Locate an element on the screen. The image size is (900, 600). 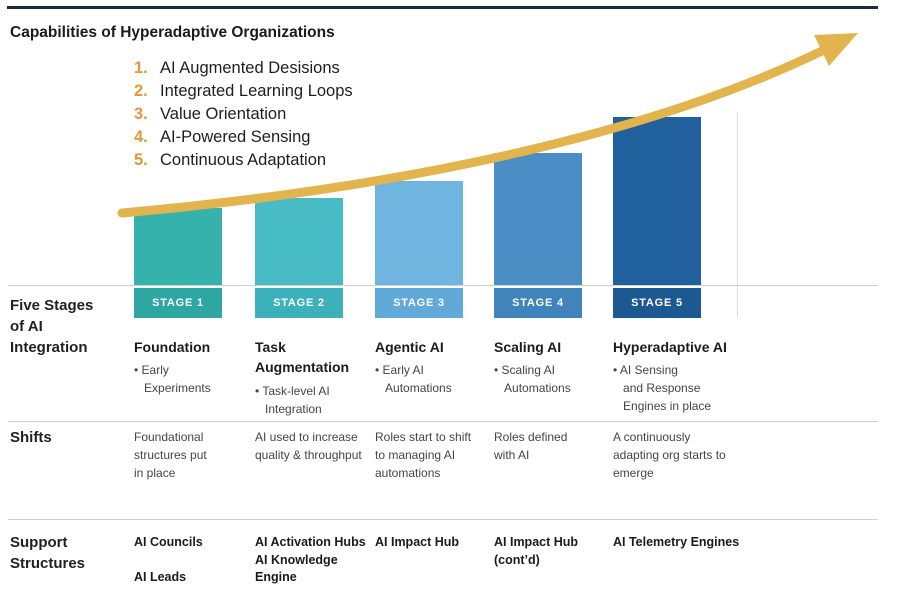
capability-number: 4. is located at coordinates (141, 137).